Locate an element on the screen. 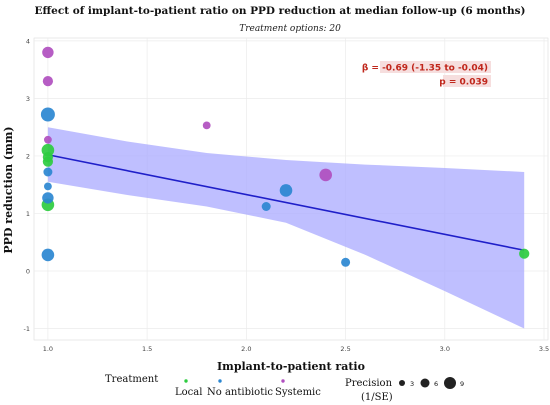  y-tick-label: 4 is located at coordinates (28, 41).